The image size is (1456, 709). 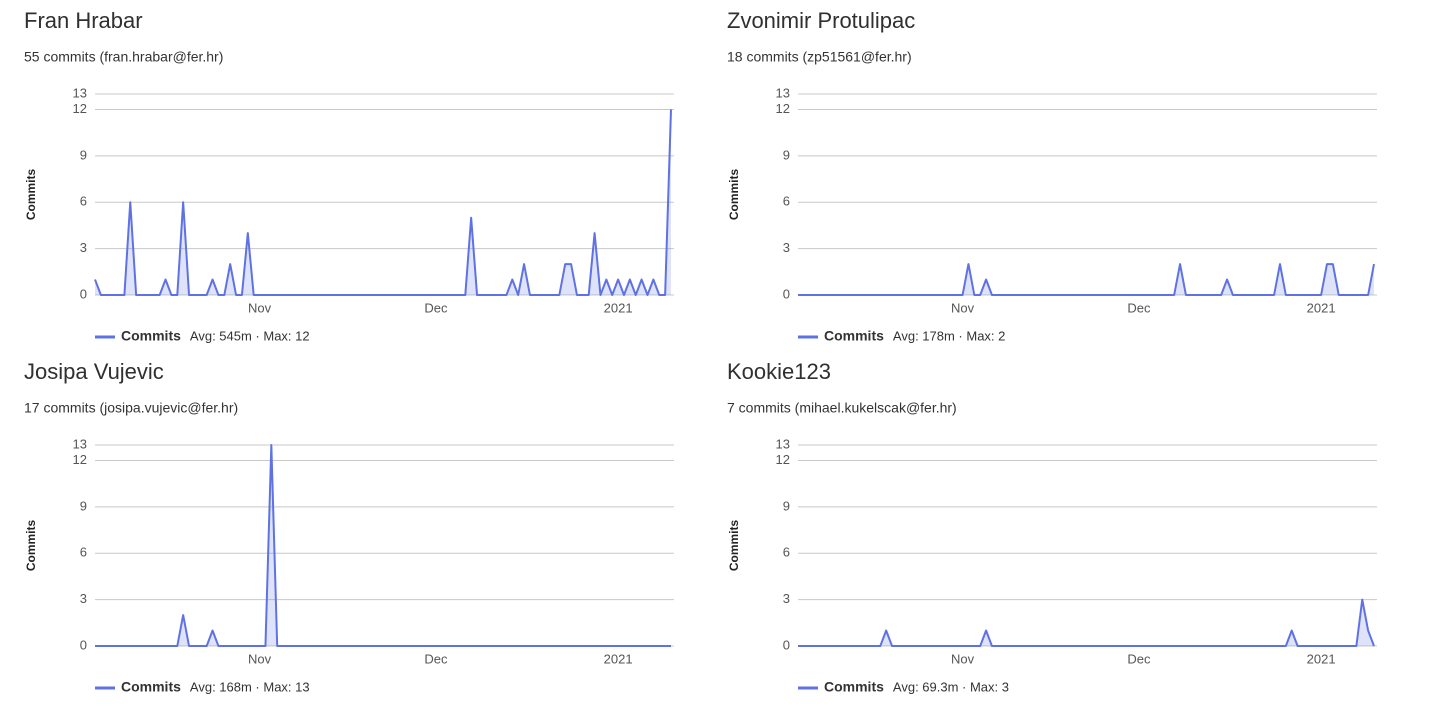 I want to click on legend-summary: Avg: 168m · Max: 13, so click(x=250, y=686).